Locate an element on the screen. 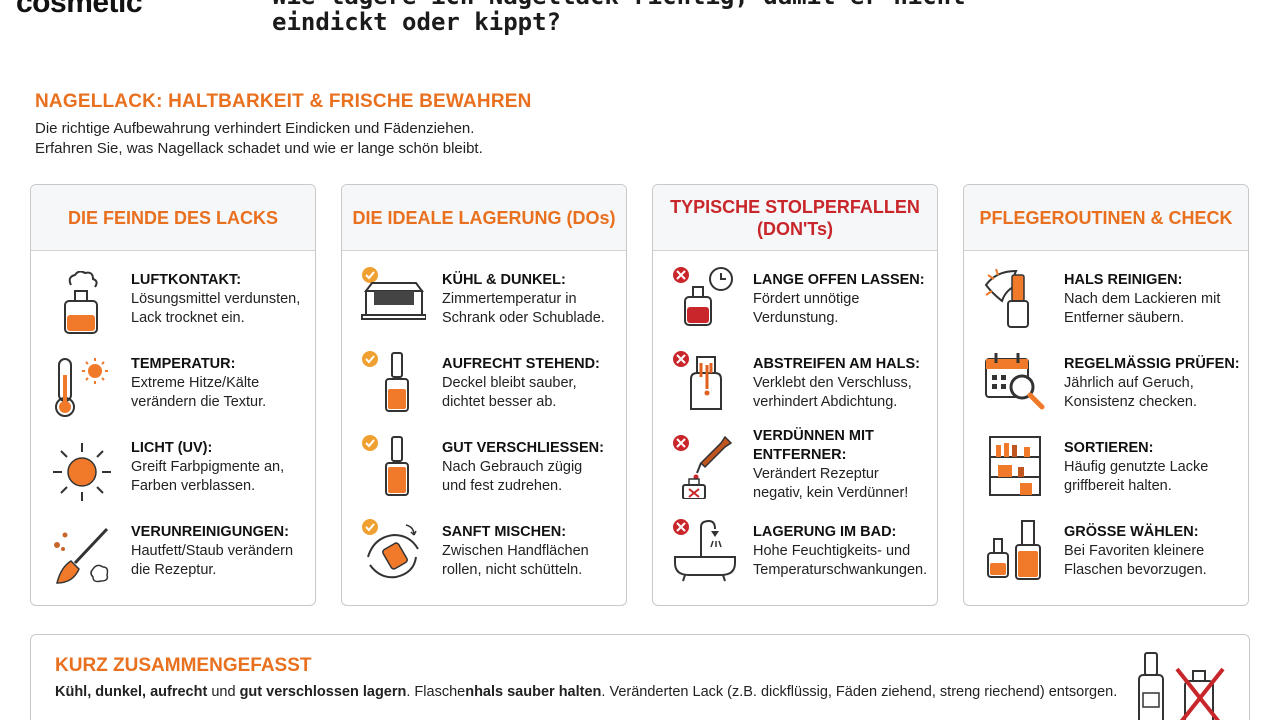 The height and width of the screenshot is (720, 1280). item-text: Nach Gebrauch zügig is located at coordinates (512, 467).